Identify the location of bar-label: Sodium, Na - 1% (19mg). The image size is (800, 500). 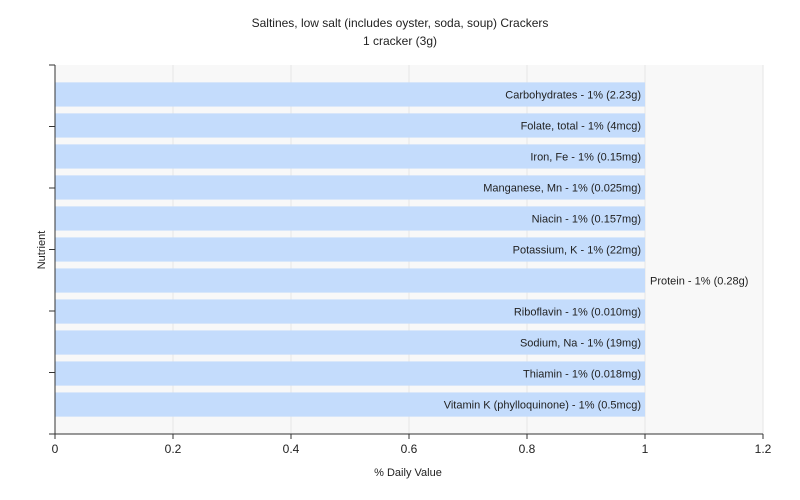
(580, 344).